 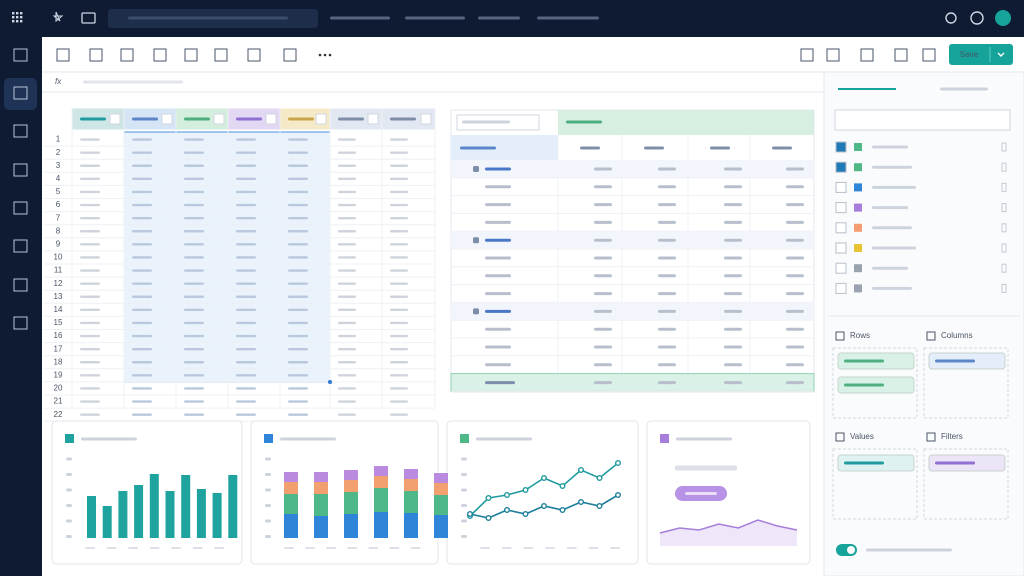 I want to click on zone-icon, so click(x=931, y=437).